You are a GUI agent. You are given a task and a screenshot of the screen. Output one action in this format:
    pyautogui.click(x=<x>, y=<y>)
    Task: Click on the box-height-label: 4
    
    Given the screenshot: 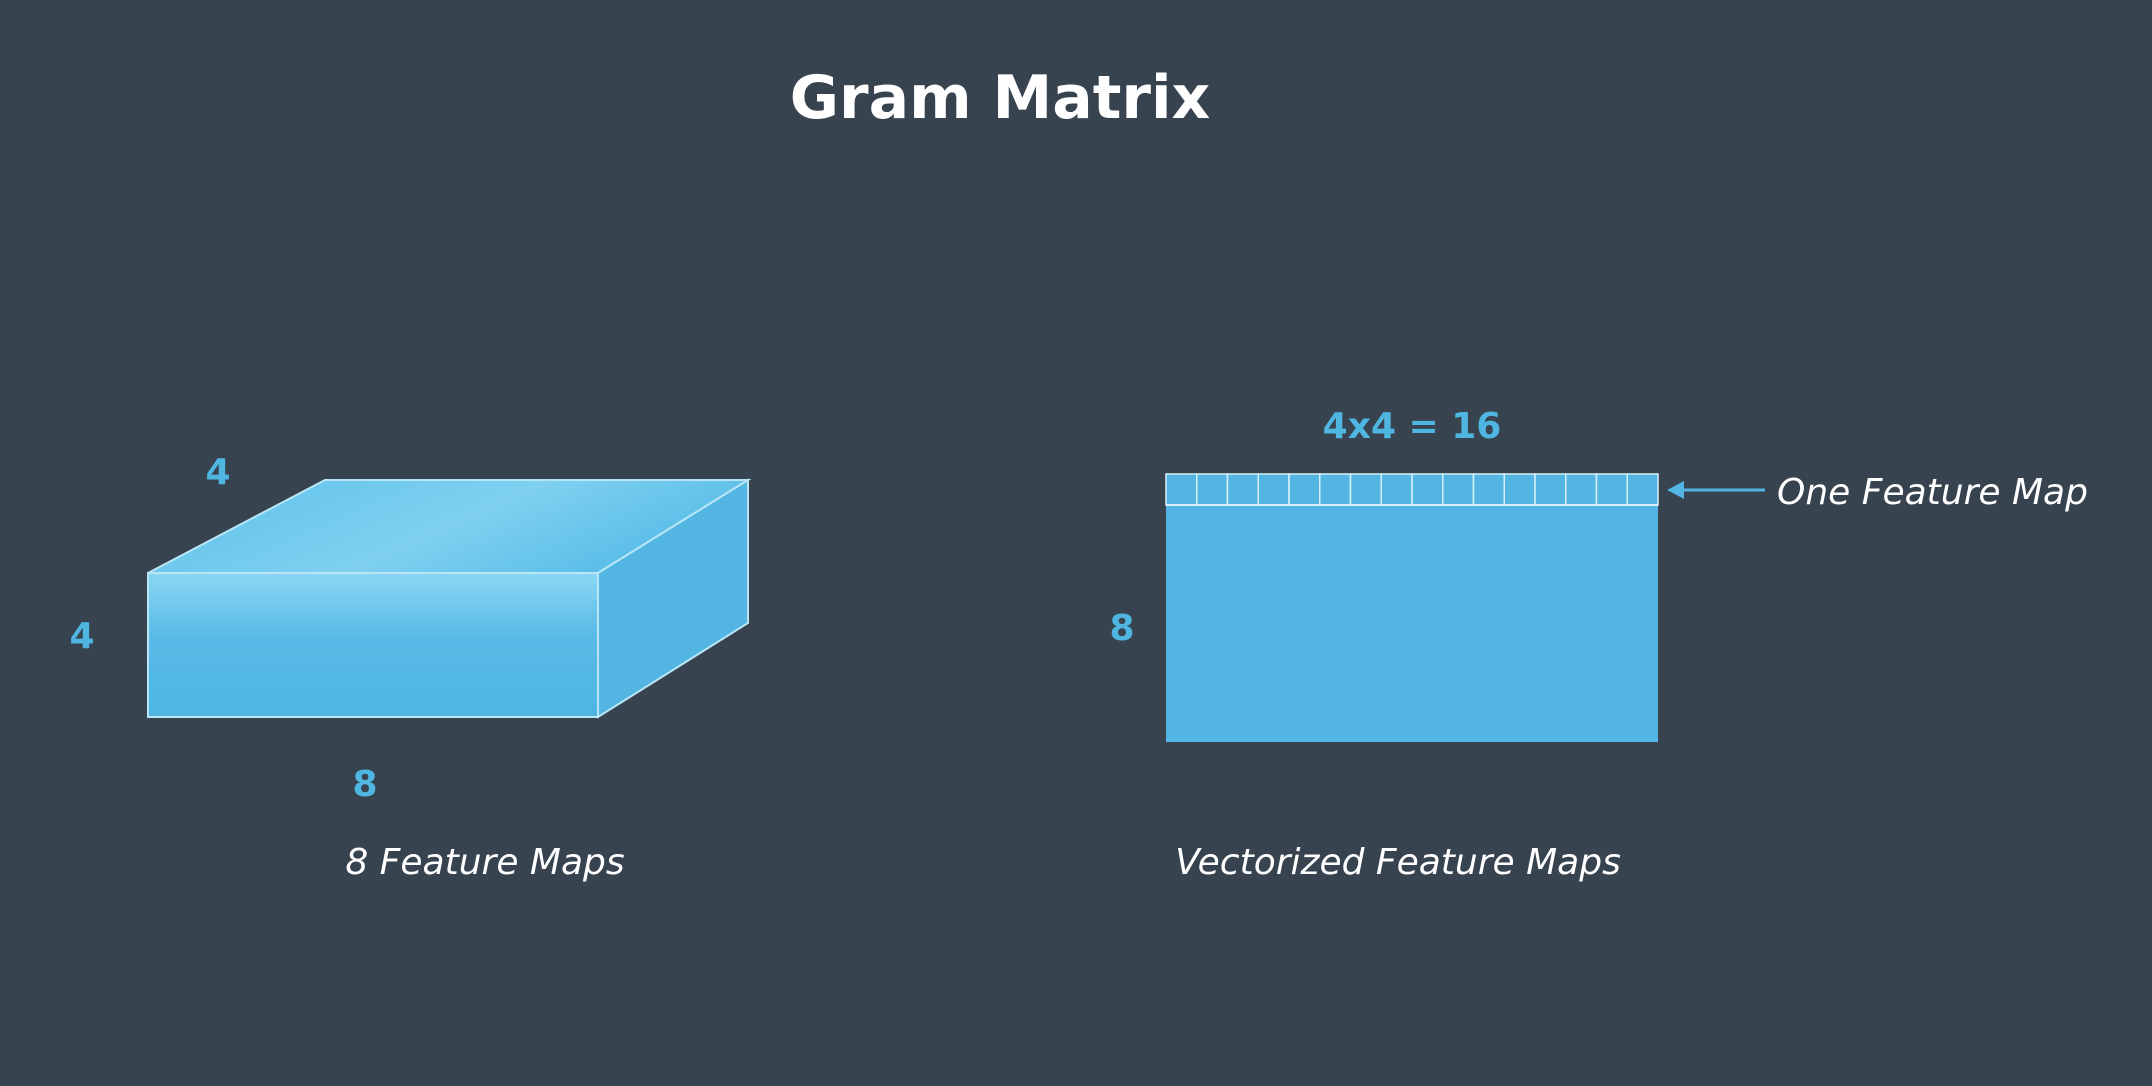 What is the action you would take?
    pyautogui.click(x=81, y=636)
    